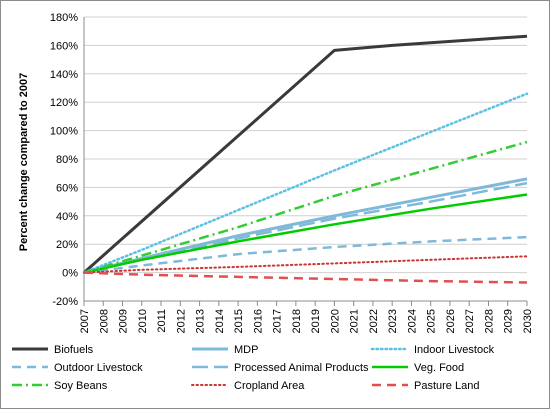 The height and width of the screenshot is (409, 550). Describe the element at coordinates (528, 321) in the screenshot. I see `x-tick-label: 2030` at that location.